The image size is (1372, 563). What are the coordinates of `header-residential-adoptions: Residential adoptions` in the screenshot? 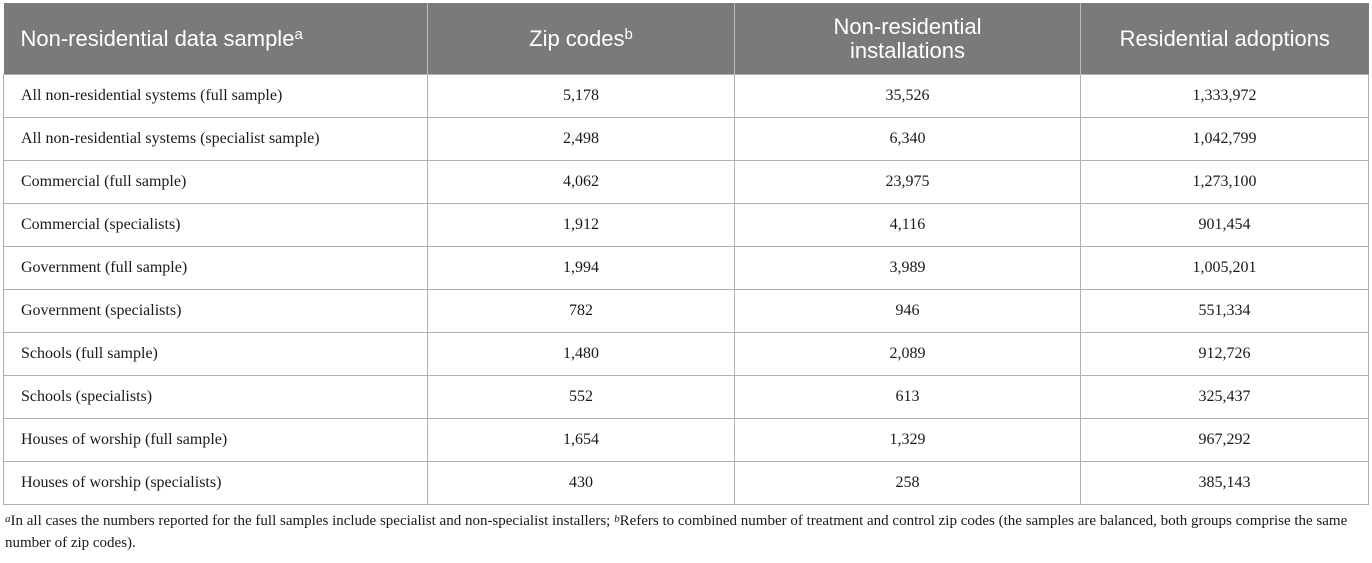 It's located at (1224, 39).